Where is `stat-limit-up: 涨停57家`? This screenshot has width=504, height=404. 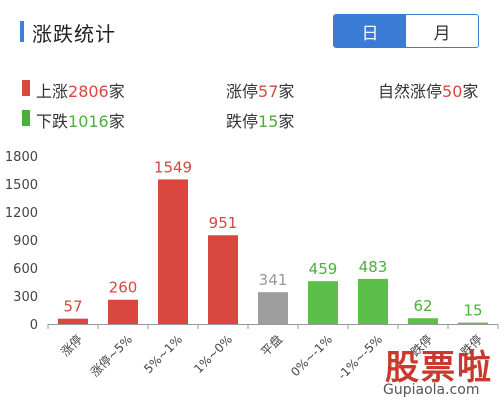 stat-limit-up: 涨停57家 is located at coordinates (260, 90).